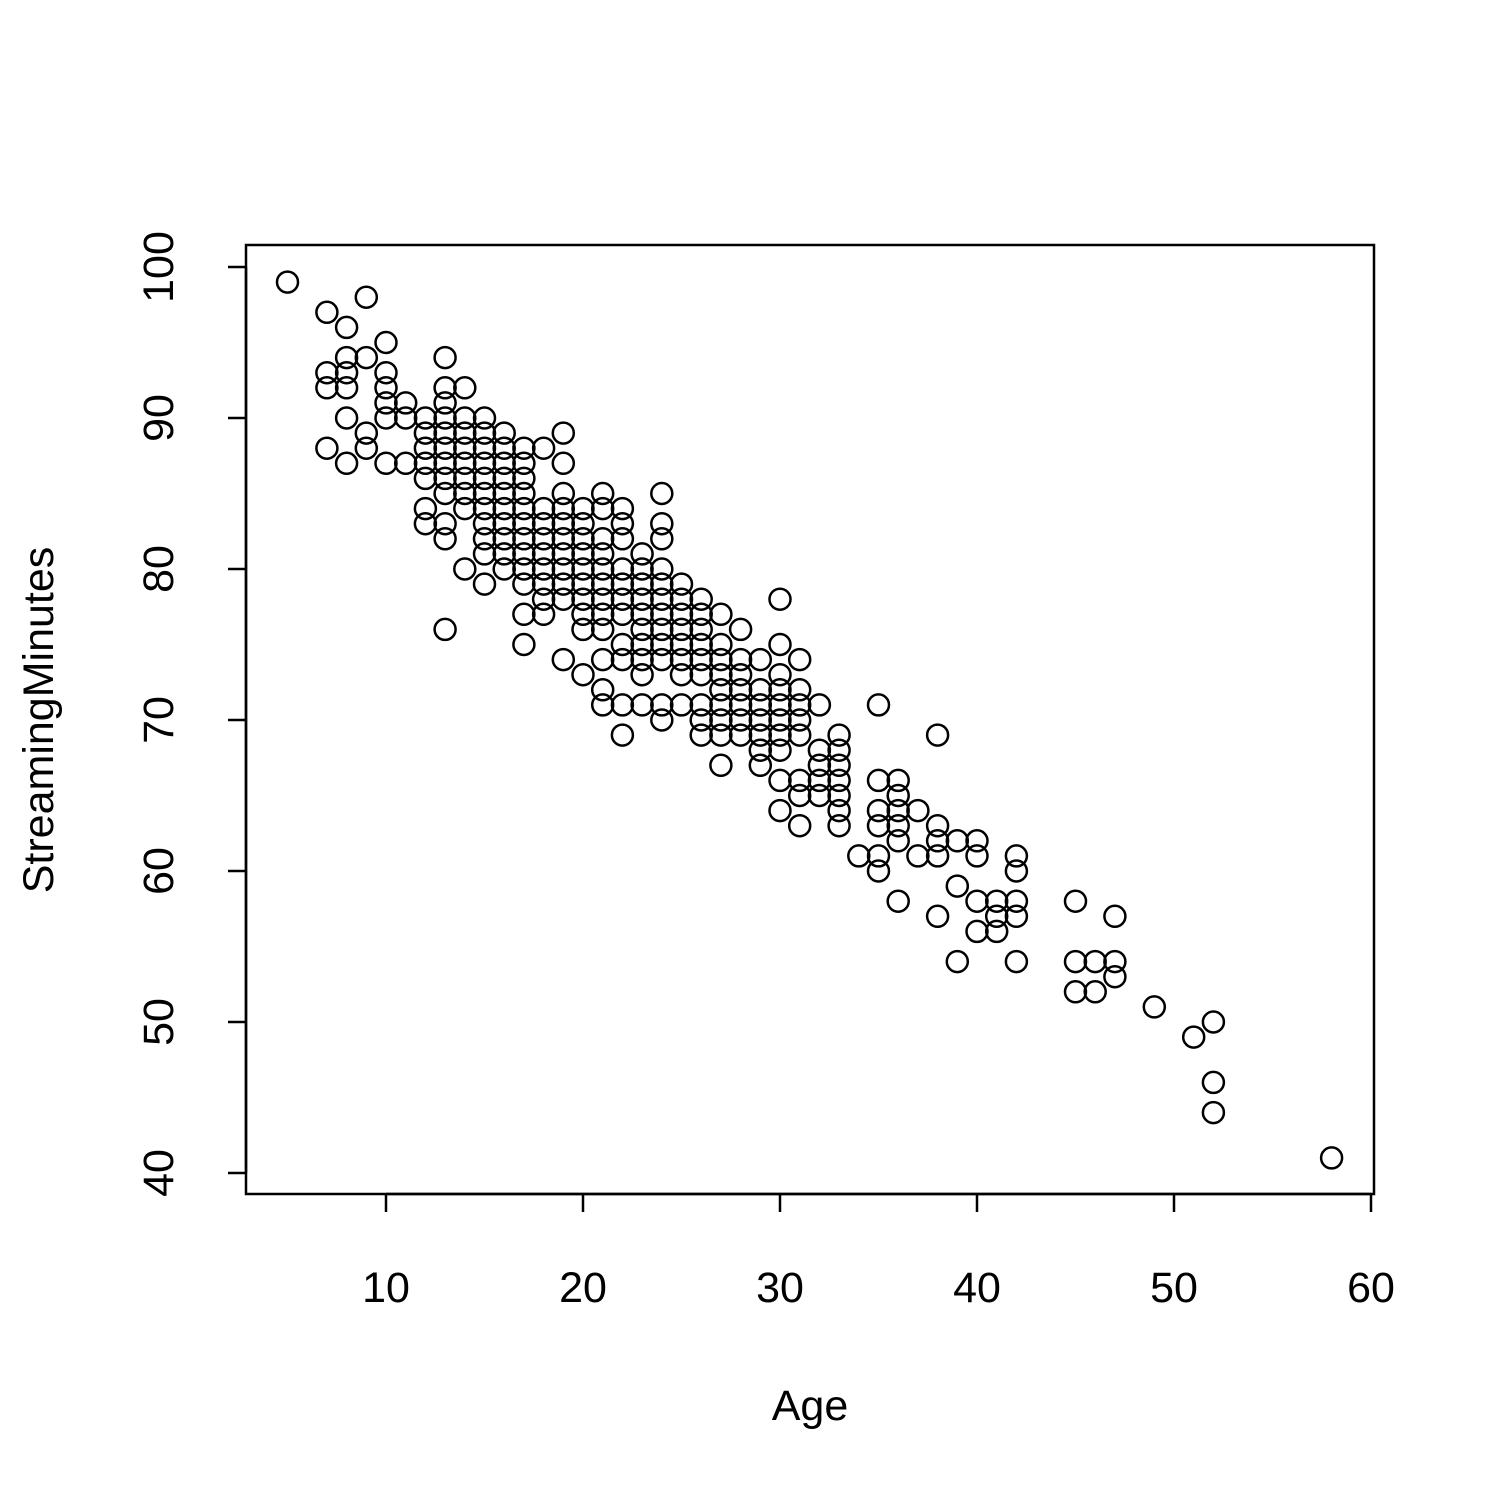 The height and width of the screenshot is (1500, 1500). What do you see at coordinates (583, 1288) in the screenshot?
I see `x-tick-label: 20` at bounding box center [583, 1288].